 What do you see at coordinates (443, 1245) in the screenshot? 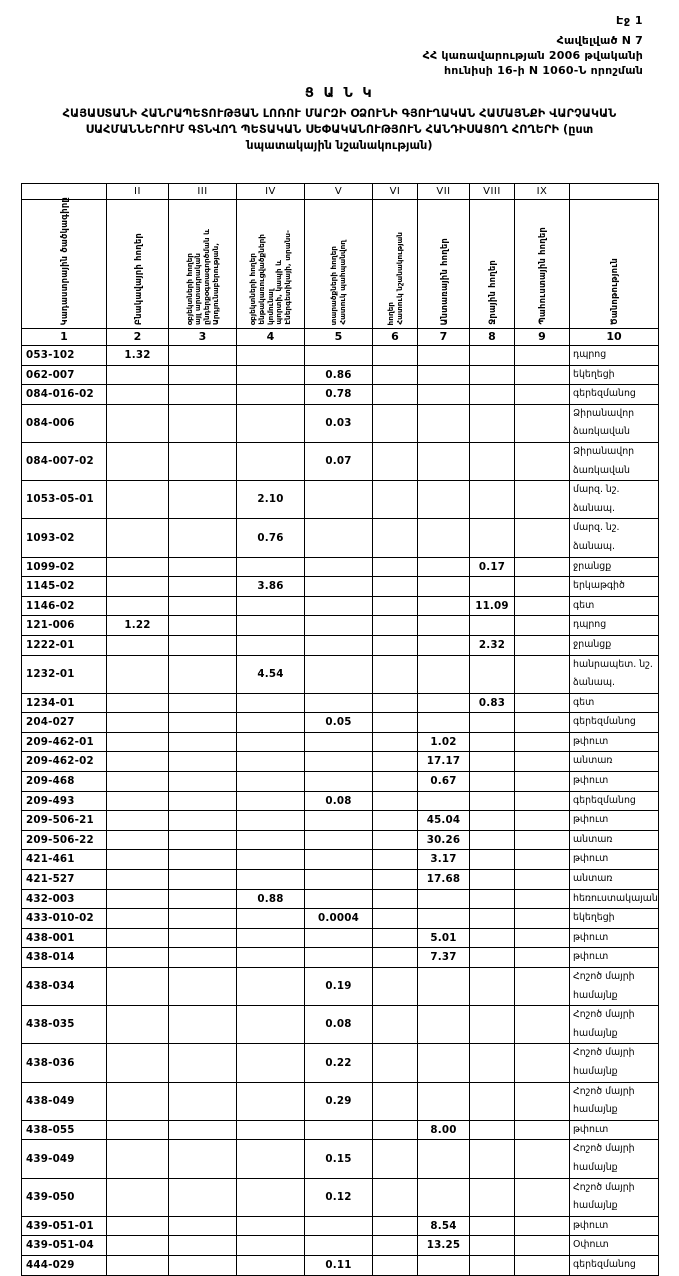
I see `cell-forest: 13.25` at bounding box center [443, 1245].